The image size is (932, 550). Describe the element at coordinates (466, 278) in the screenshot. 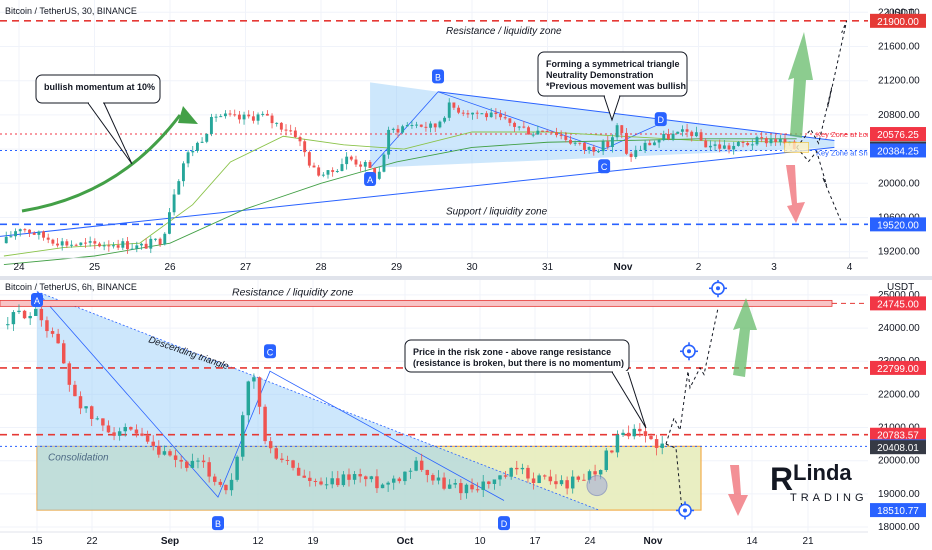

I see `panel-divider` at that location.